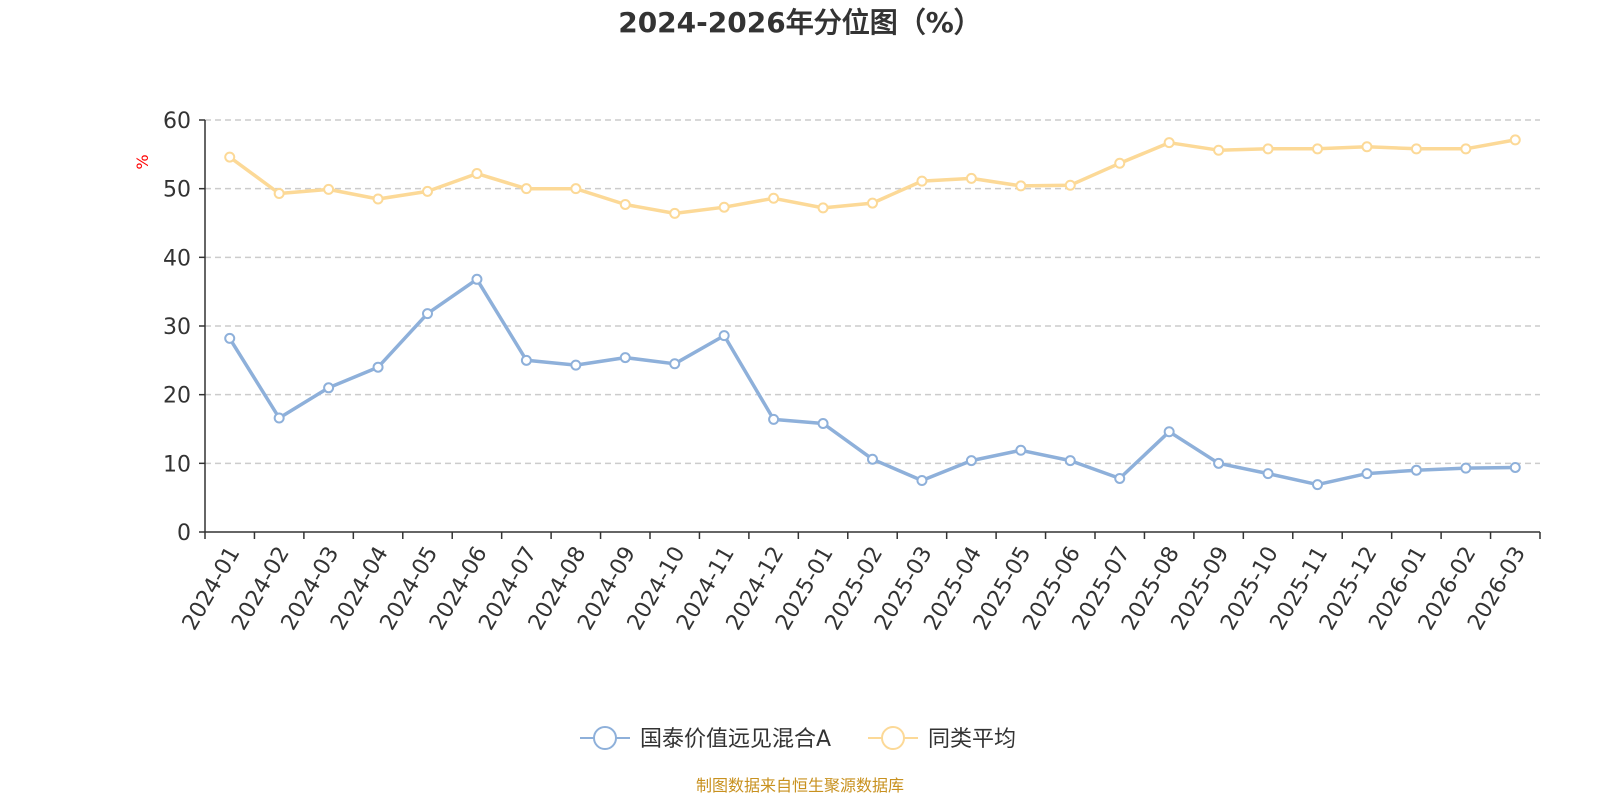  I want to click on y-tick-label: 10, so click(177, 464).